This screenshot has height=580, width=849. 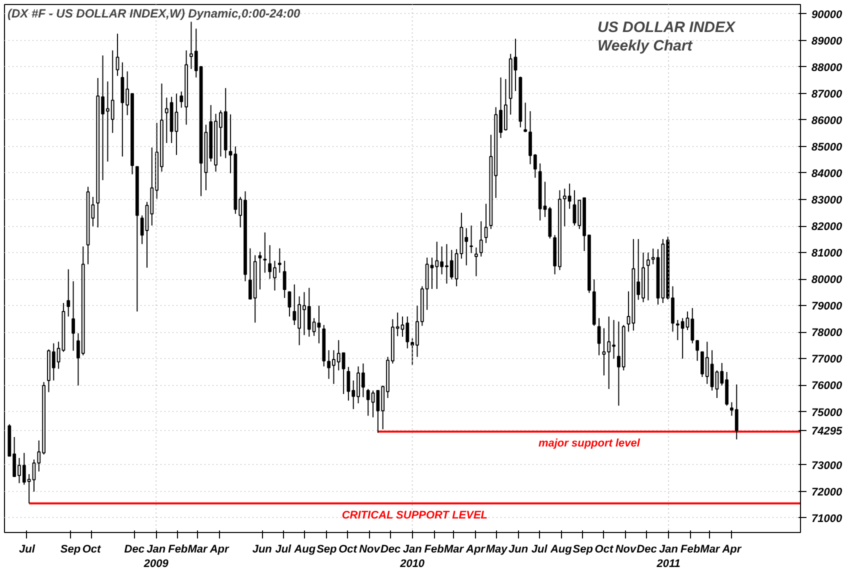 What do you see at coordinates (667, 27) in the screenshot?
I see `text: US DOLLAR INDEX` at bounding box center [667, 27].